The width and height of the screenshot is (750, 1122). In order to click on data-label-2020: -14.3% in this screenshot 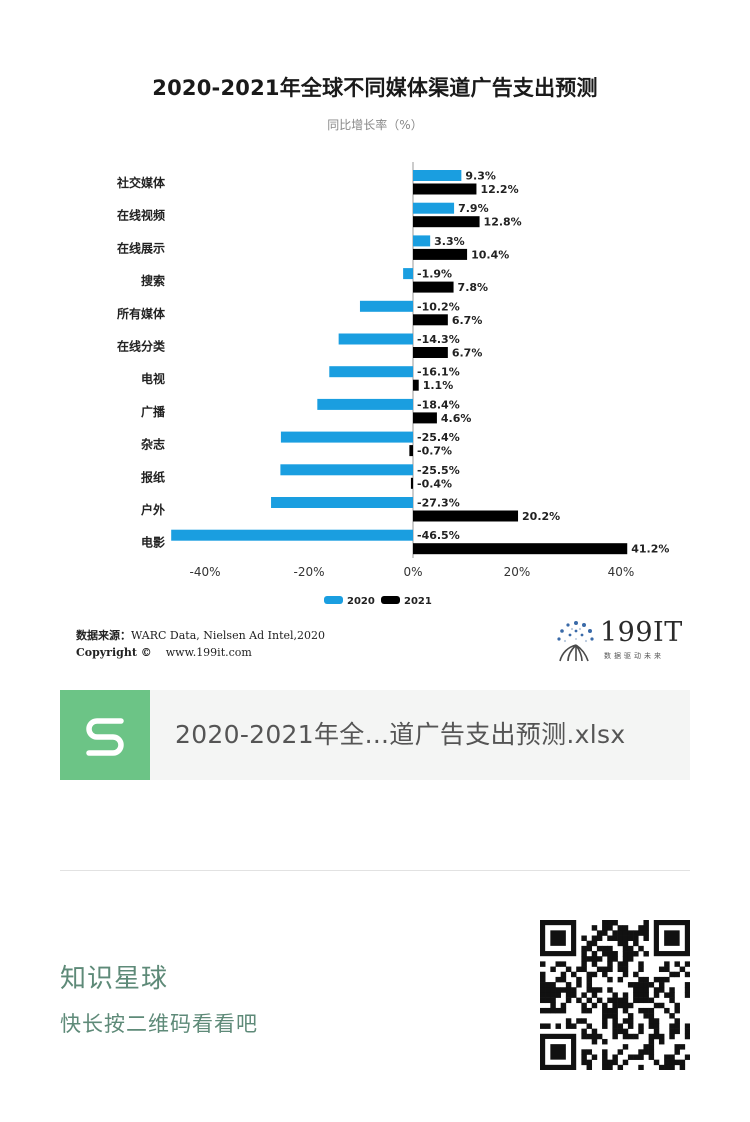, I will do `click(438, 339)`.